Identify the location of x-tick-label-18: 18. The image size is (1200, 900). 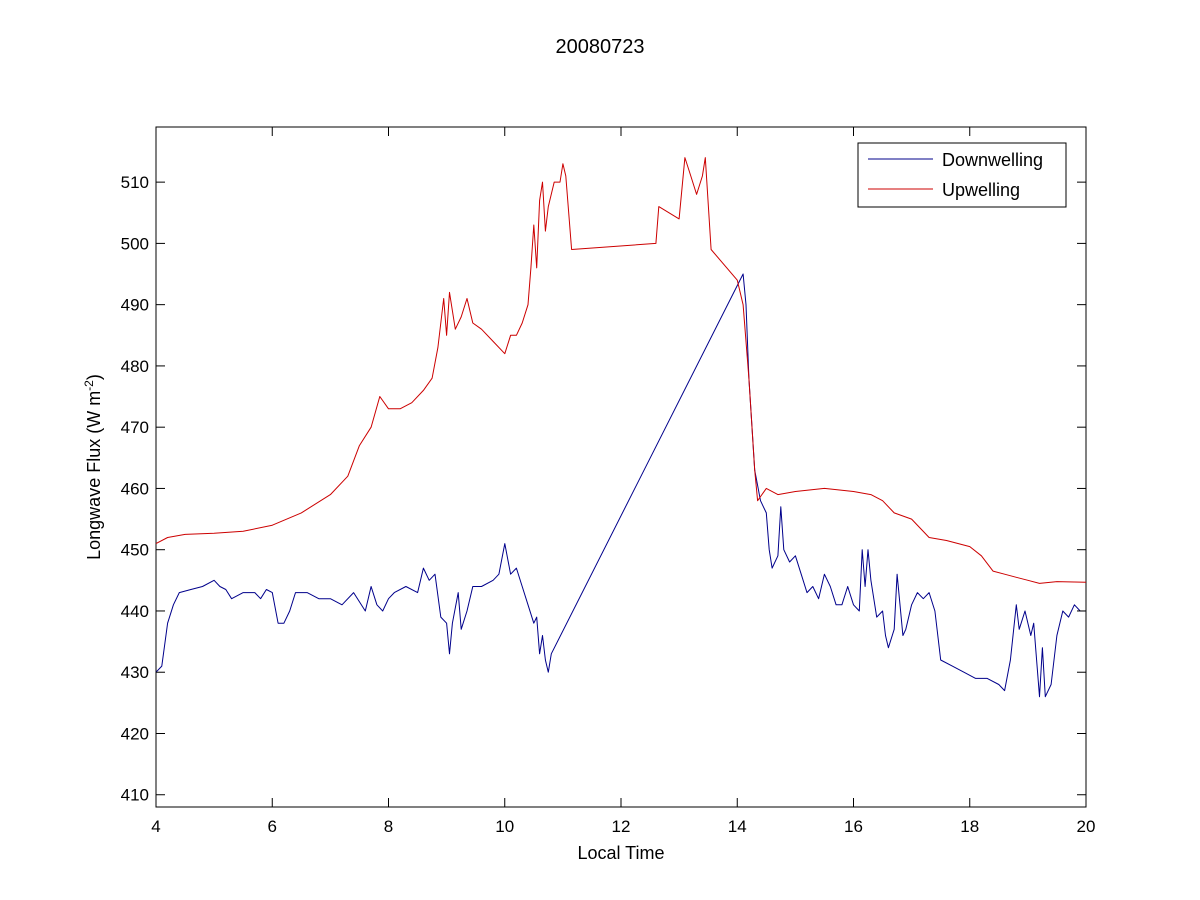
(969, 826).